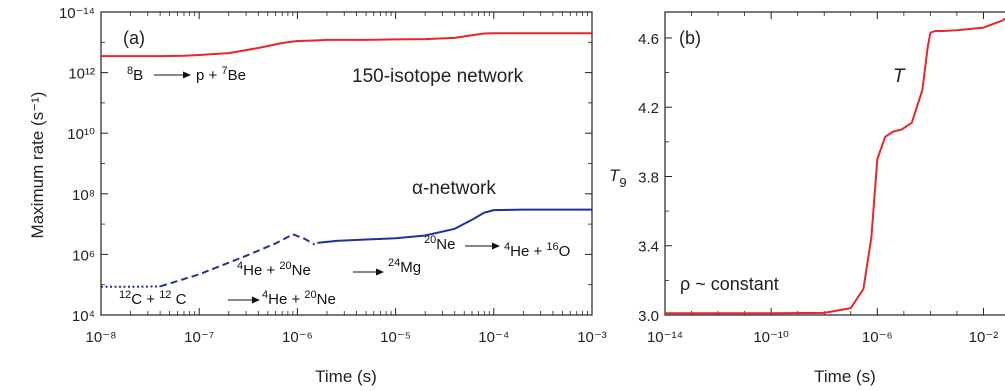  I want to click on panel-b-label: (b), so click(690, 38).